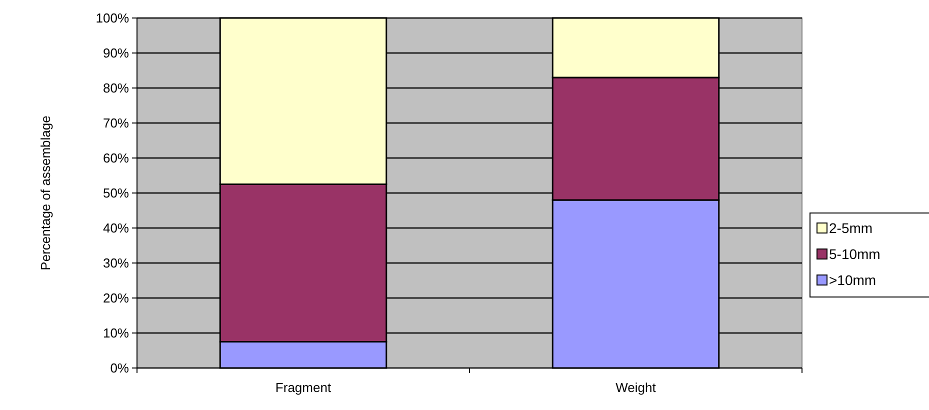  Describe the element at coordinates (116, 158) in the screenshot. I see `y-tick-label: 60%` at that location.